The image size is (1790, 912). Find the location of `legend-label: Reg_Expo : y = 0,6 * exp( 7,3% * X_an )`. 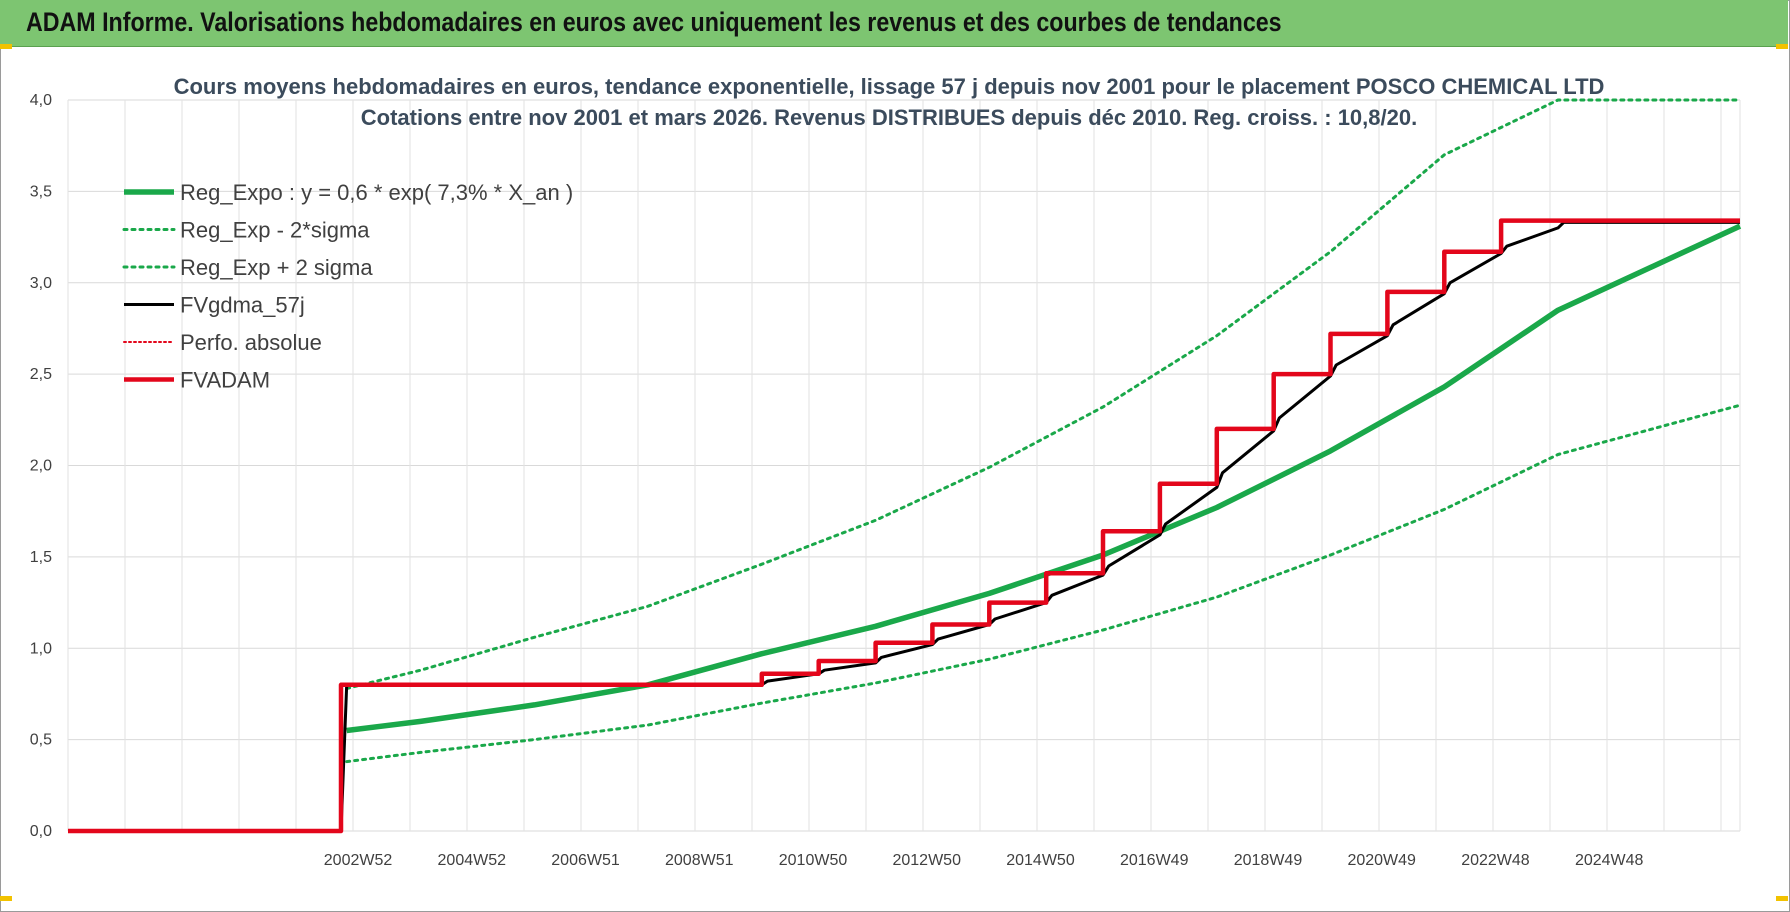

legend-label: Reg_Expo : y = 0,6 * exp( 7,3% * X_an ) is located at coordinates (376, 192).